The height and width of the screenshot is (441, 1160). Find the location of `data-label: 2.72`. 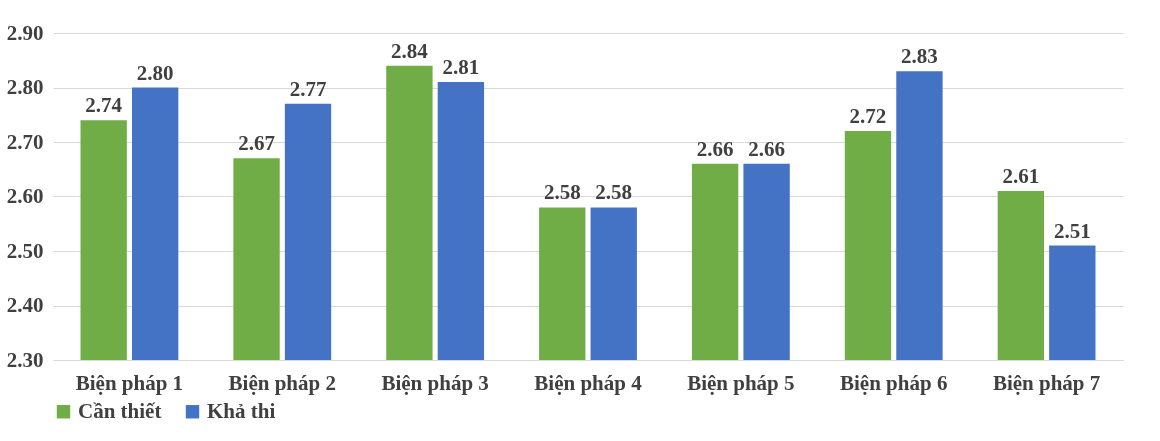

data-label: 2.72 is located at coordinates (868, 116).